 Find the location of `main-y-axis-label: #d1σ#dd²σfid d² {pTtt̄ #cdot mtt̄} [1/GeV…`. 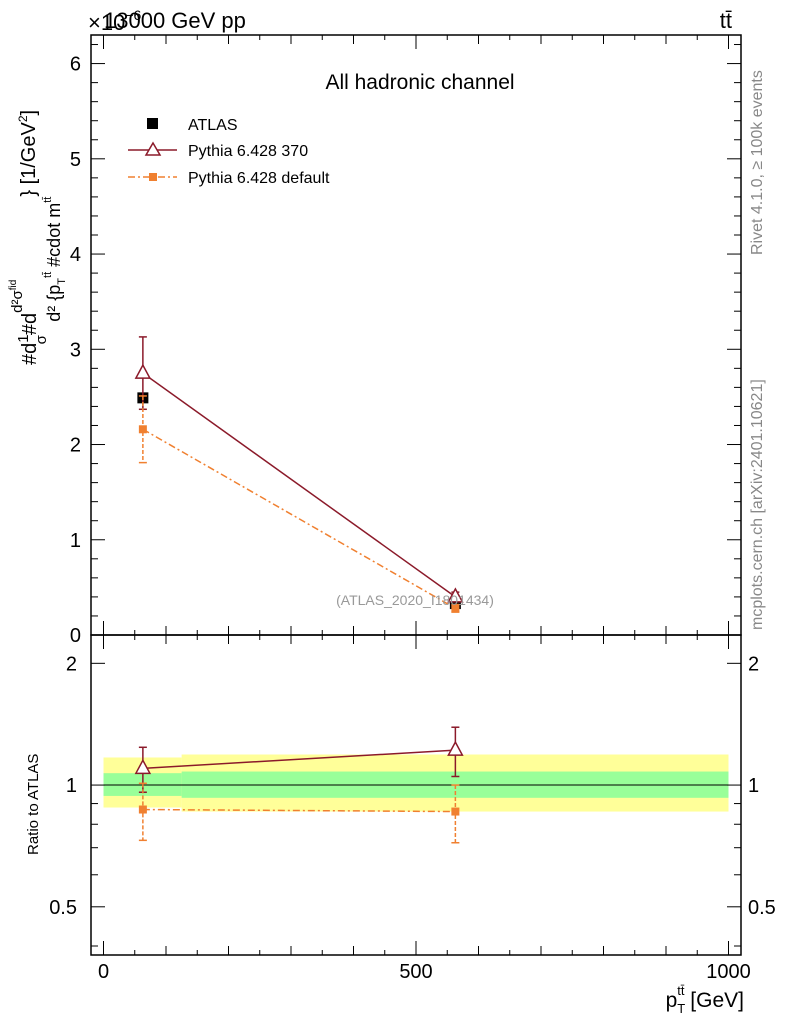

main-y-axis-label: #d1σ#dd²σfid d² {pTtt̄ #cdot mtt̄} [1/GeV… is located at coordinates (38, 237).